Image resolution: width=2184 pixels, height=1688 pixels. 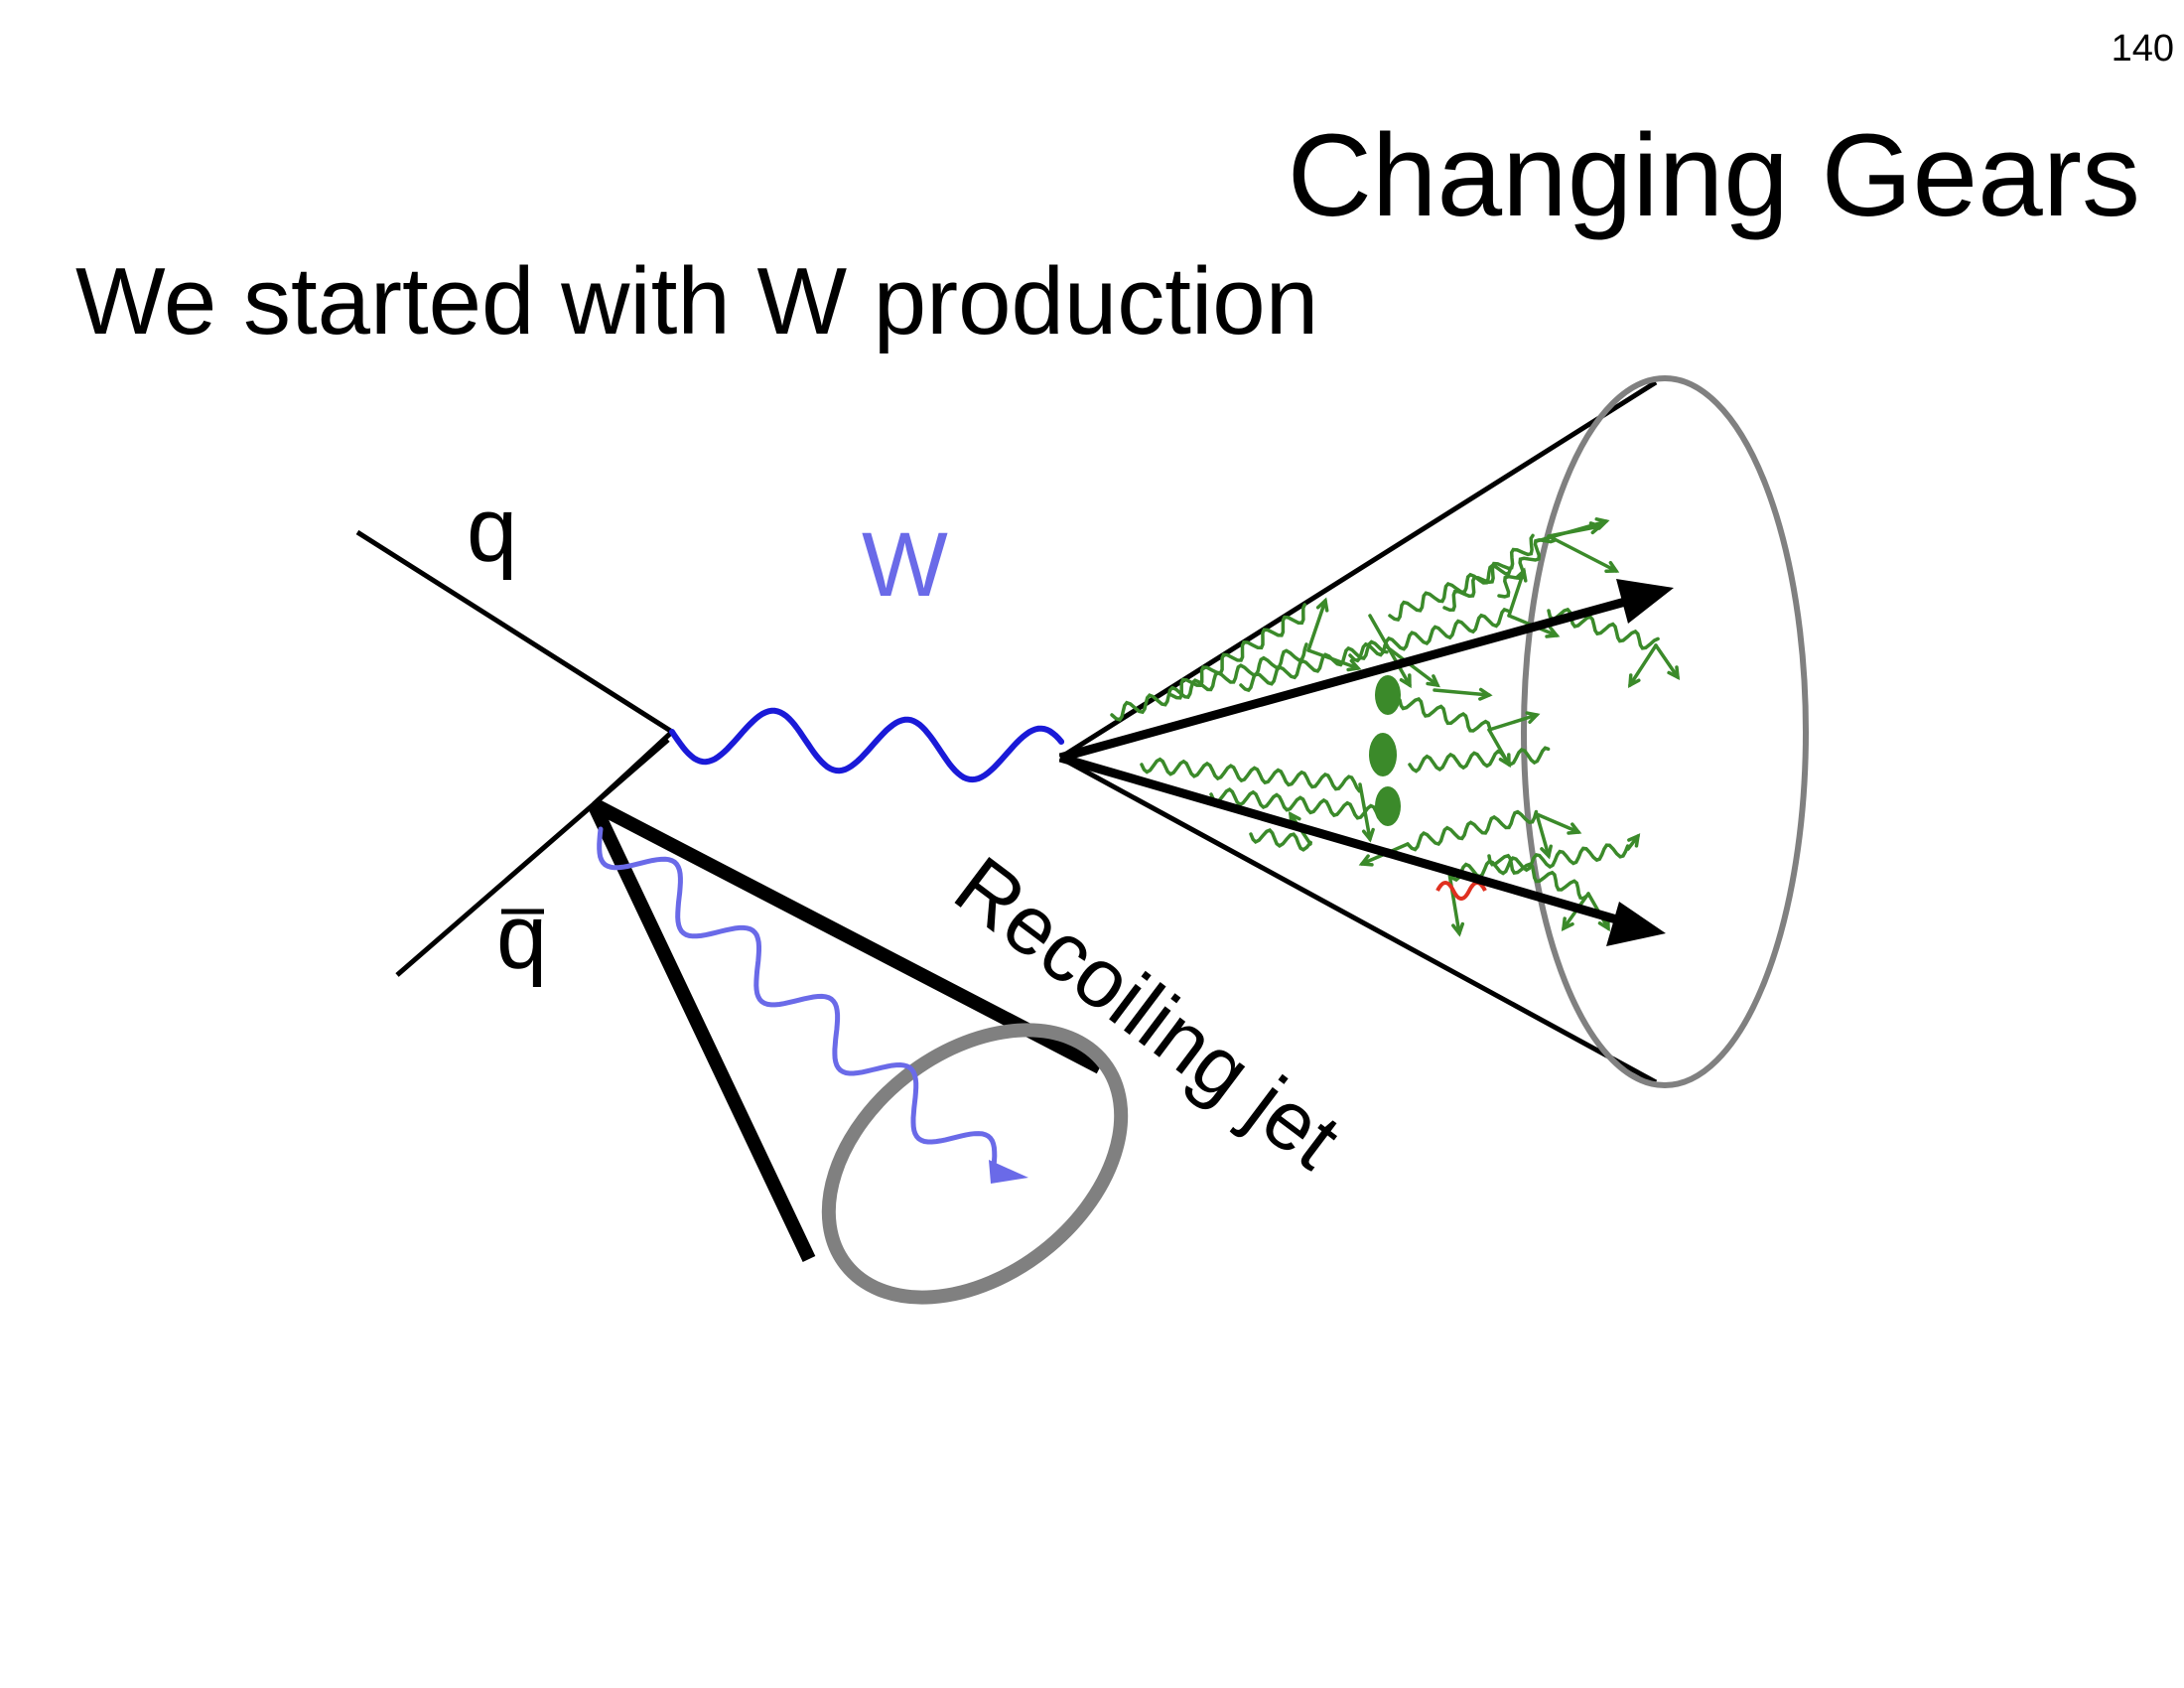 I want to click on jet-cone-lower-edge, so click(x=1358, y=920).